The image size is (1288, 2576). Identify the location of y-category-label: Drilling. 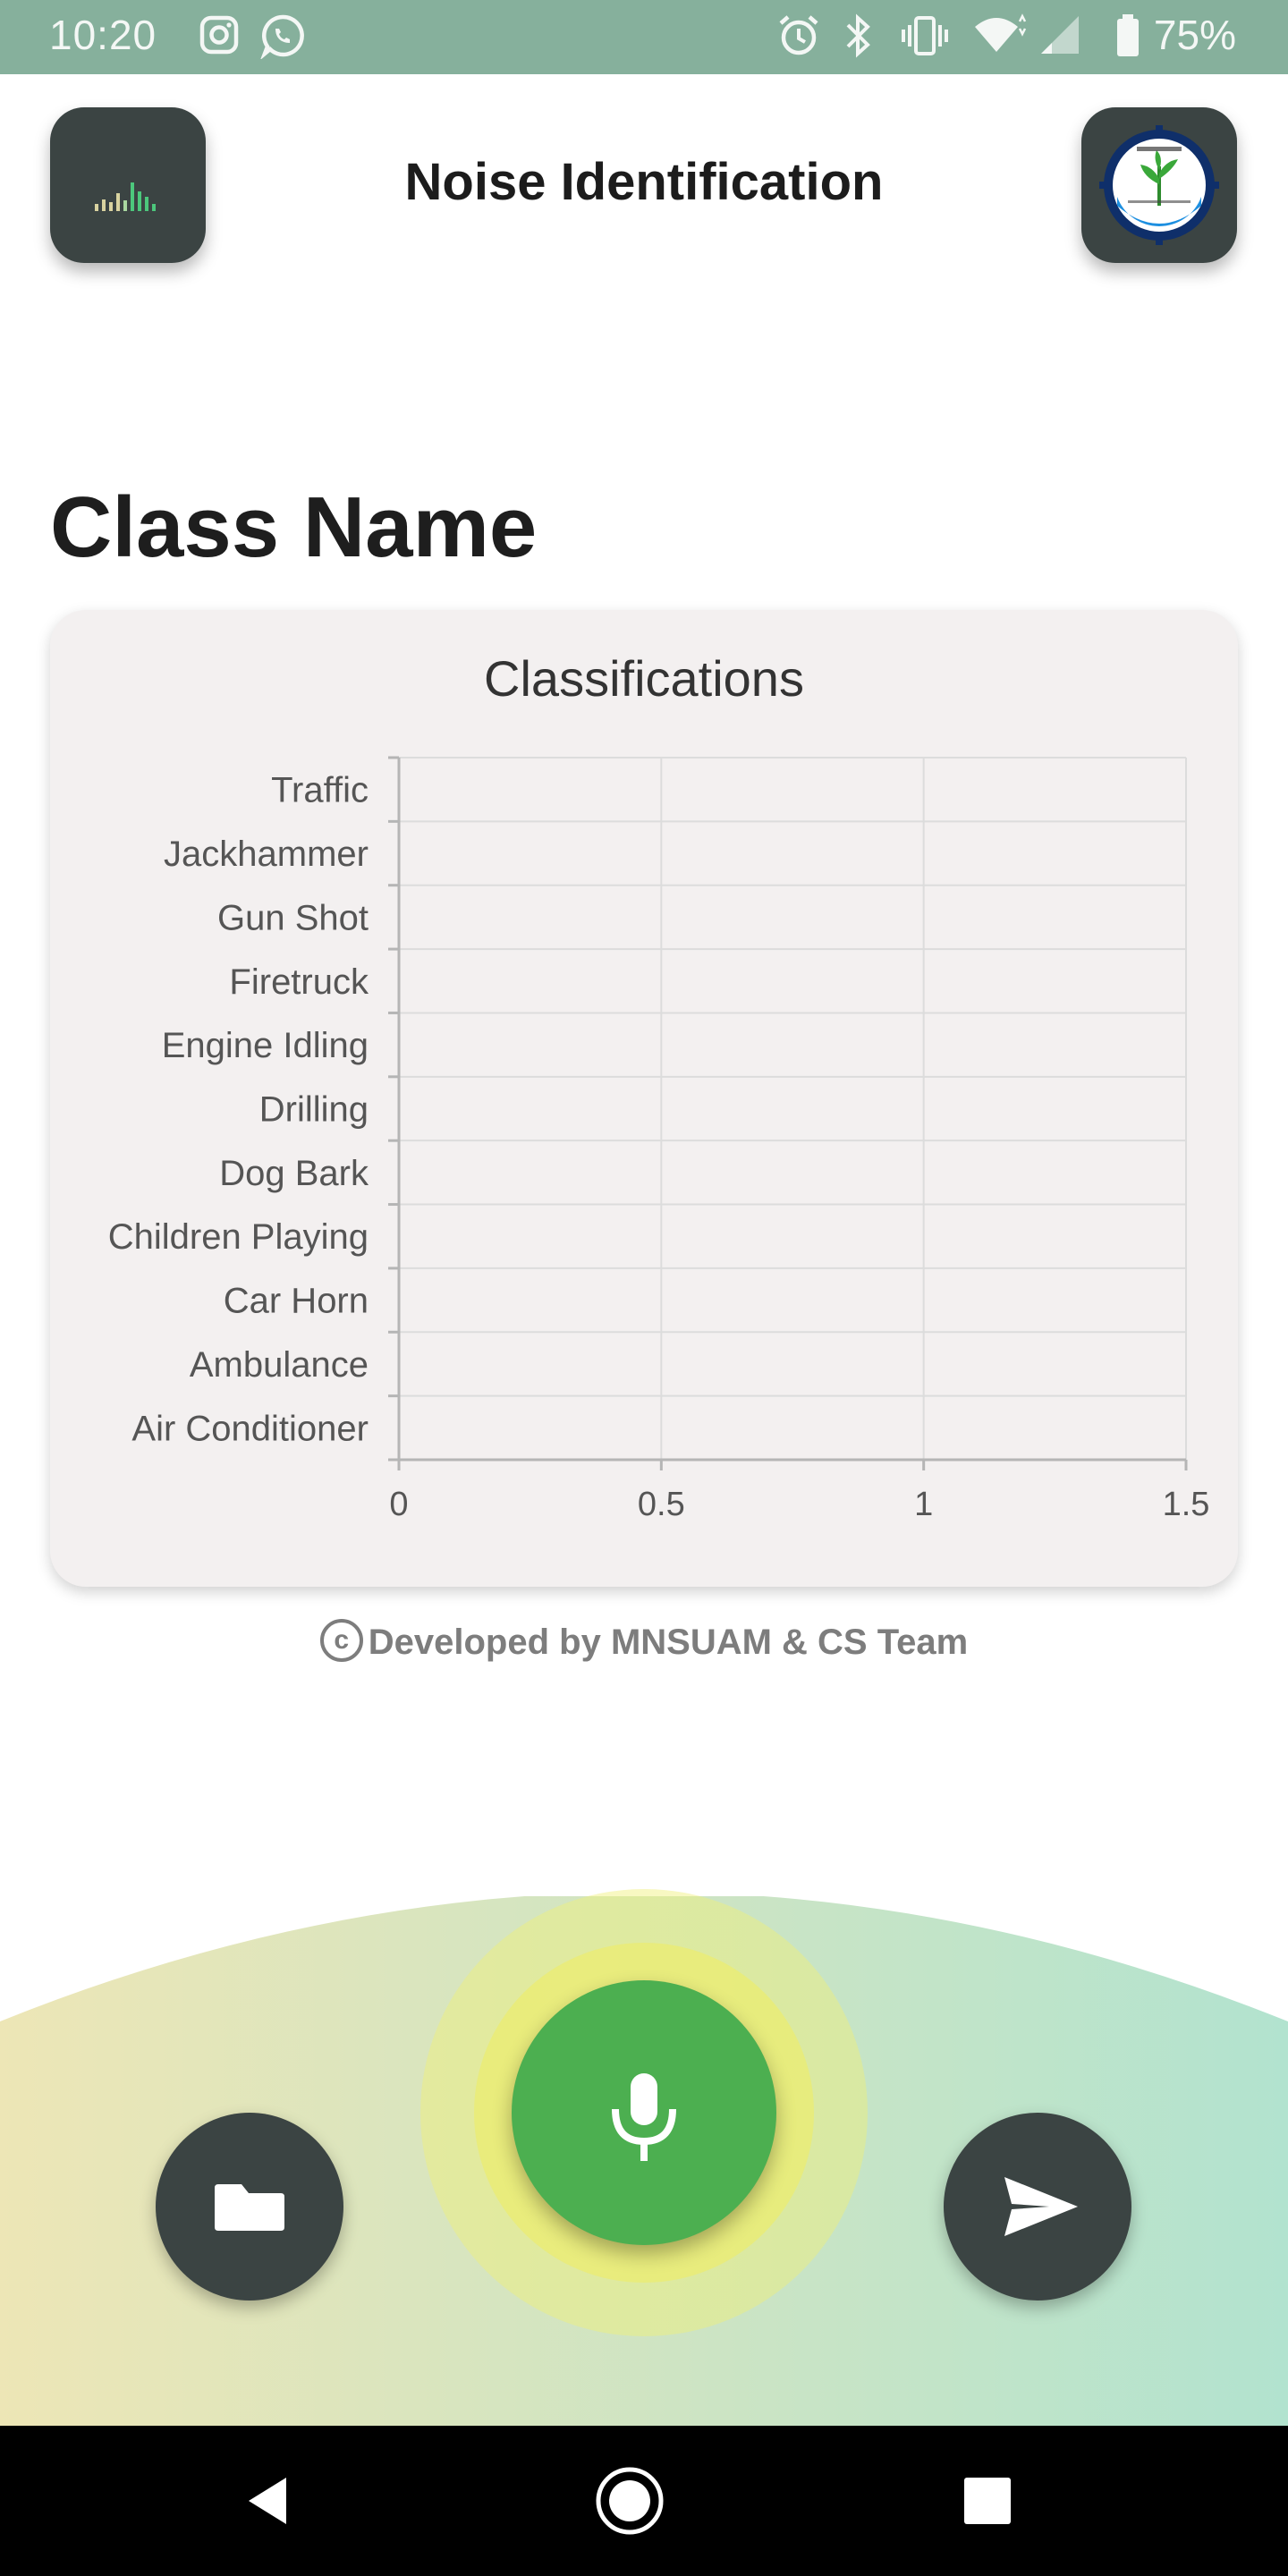
(314, 1110).